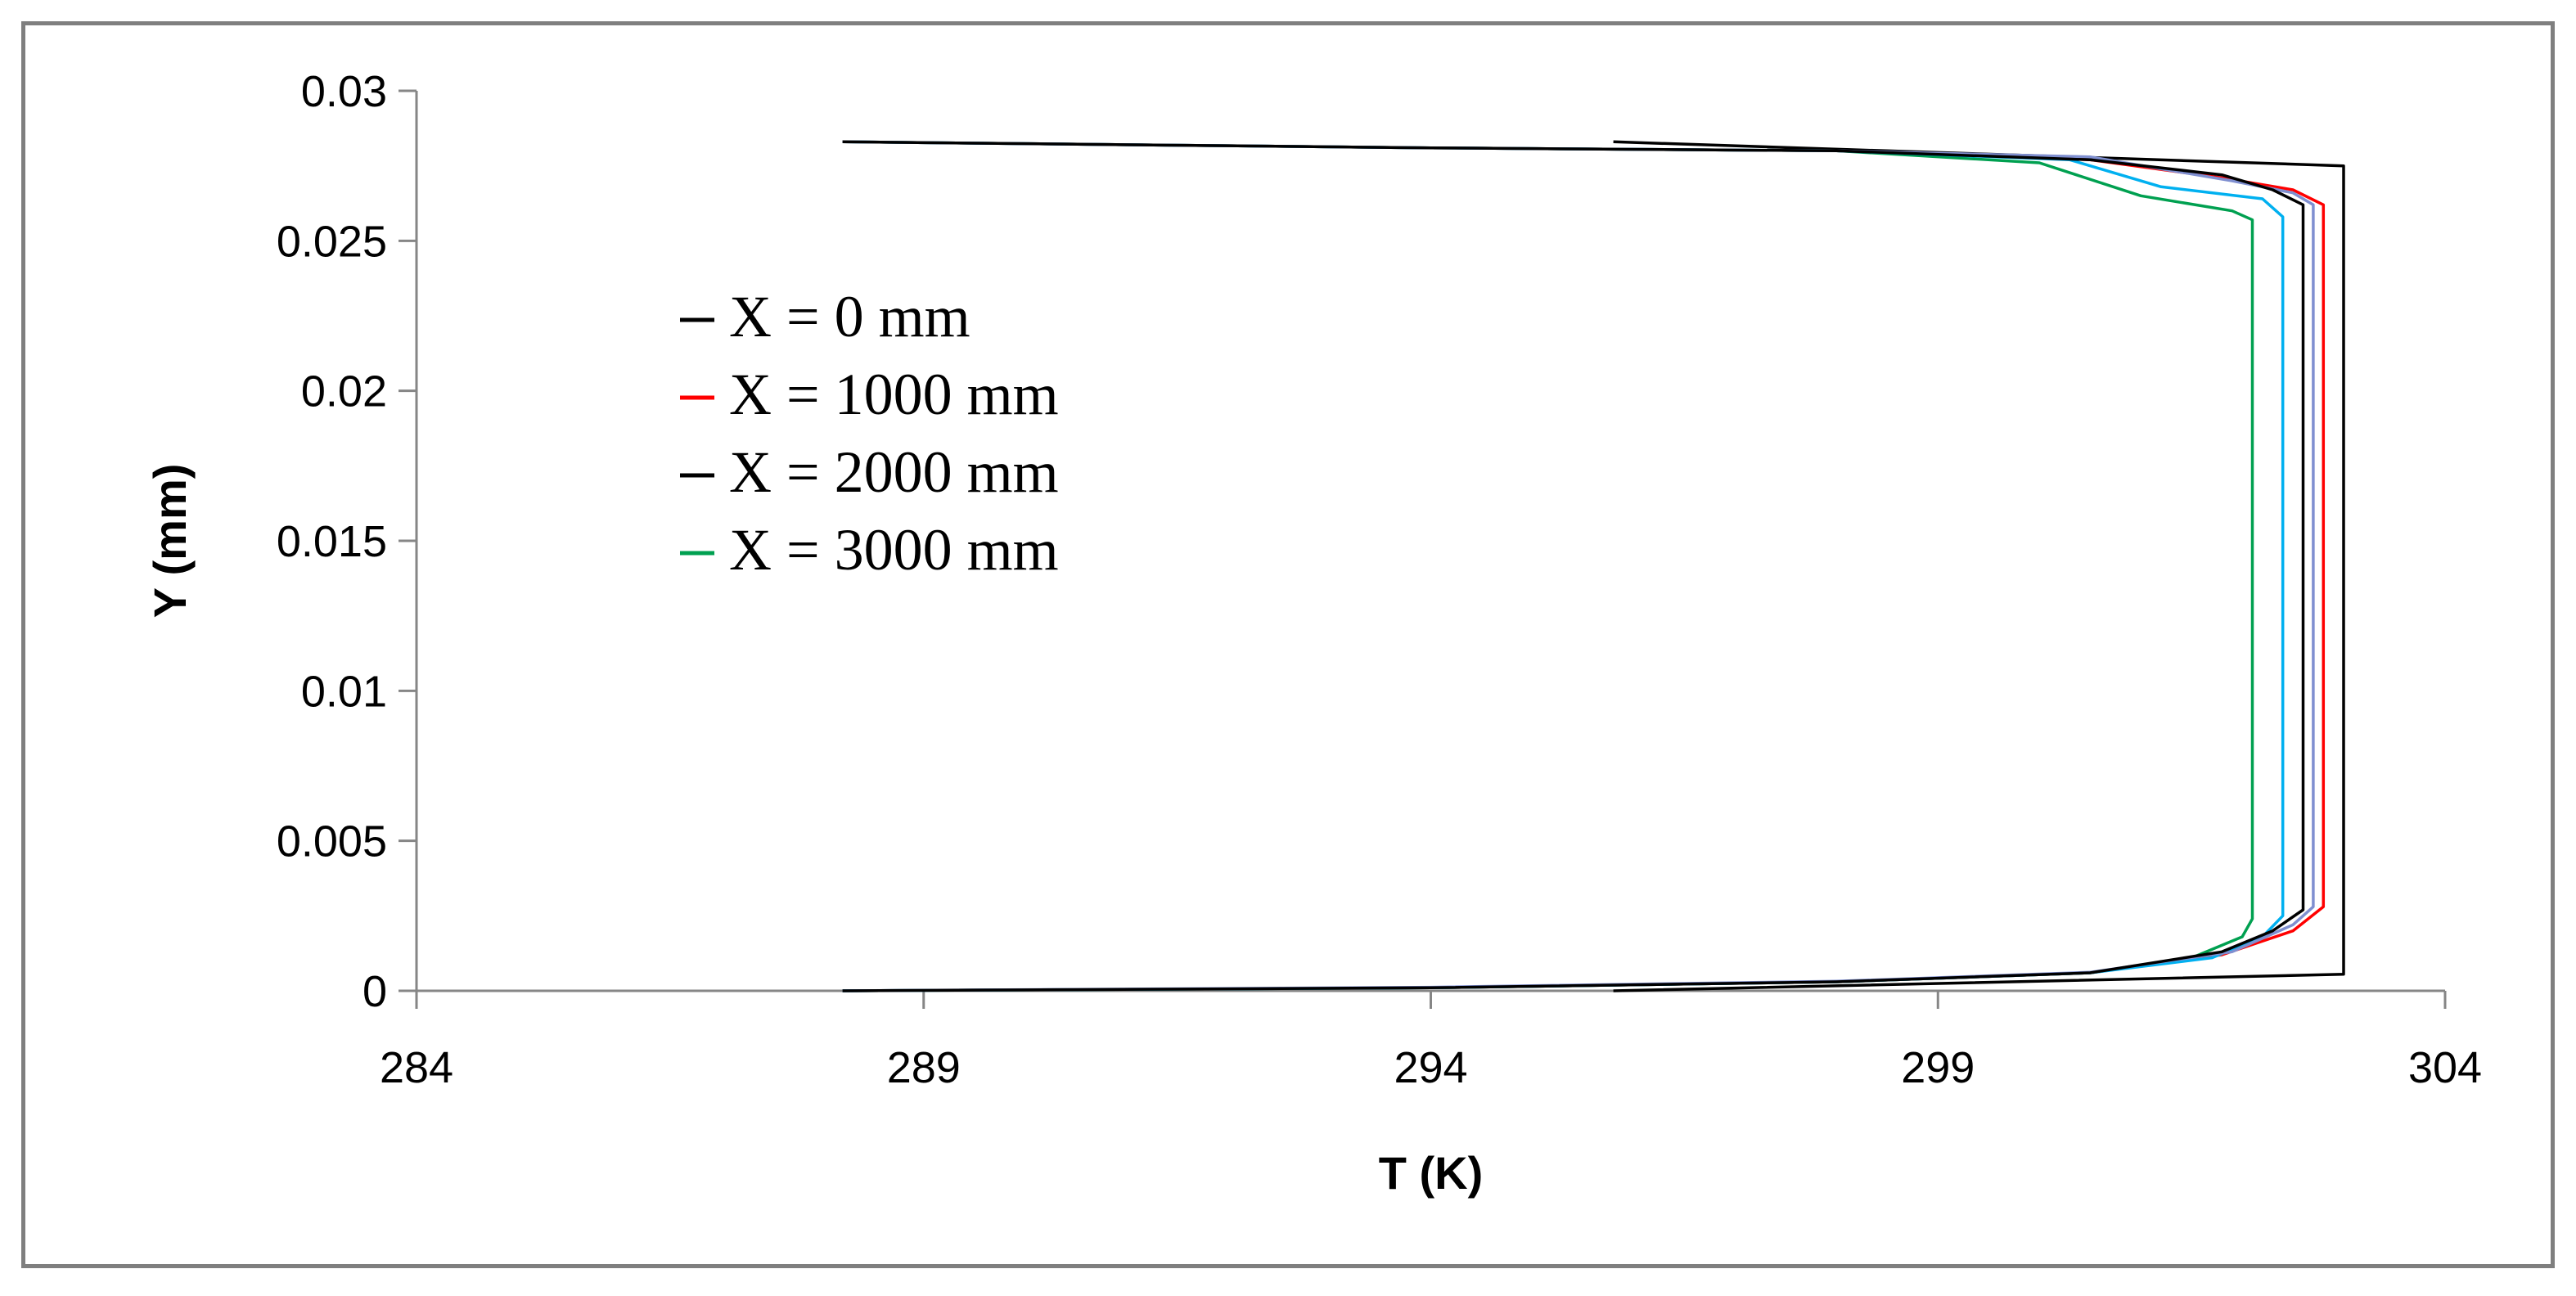 This screenshot has height=1296, width=2576. I want to click on legend-label-1: X = 1000 mm, so click(894, 395).